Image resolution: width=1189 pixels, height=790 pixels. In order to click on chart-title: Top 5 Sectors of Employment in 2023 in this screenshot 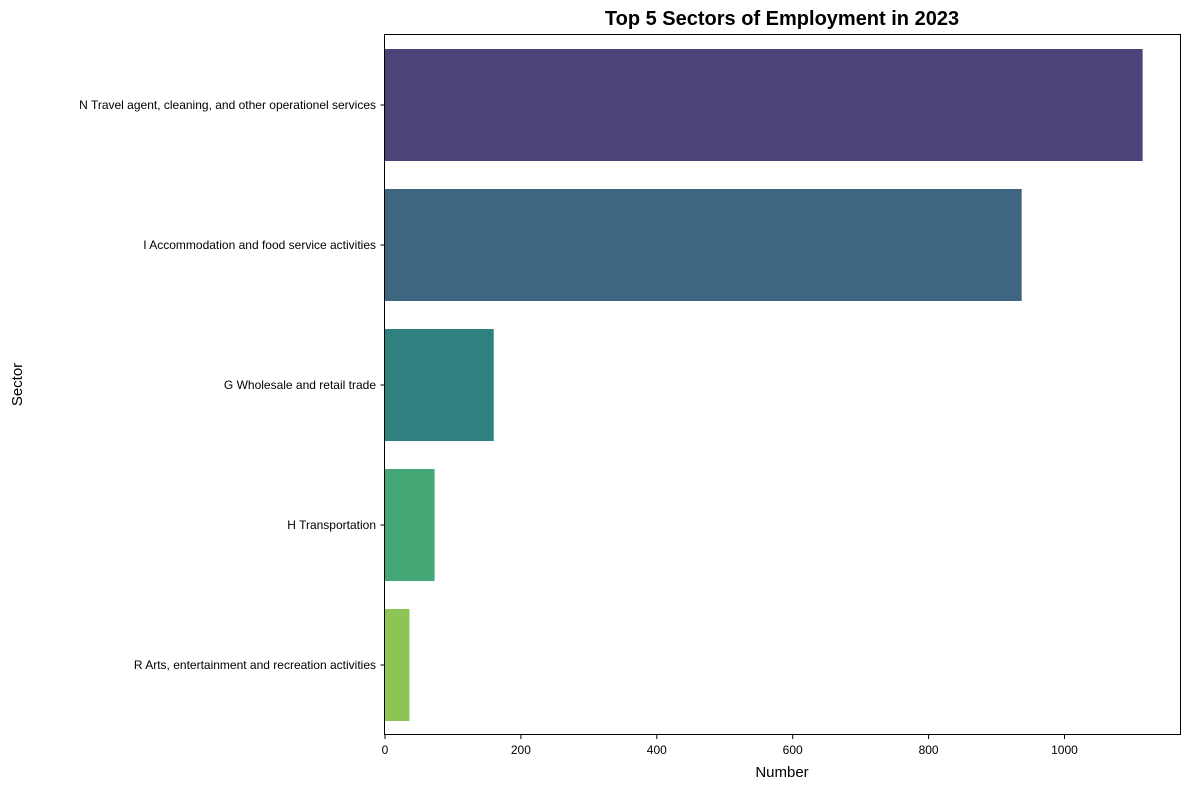, I will do `click(782, 19)`.